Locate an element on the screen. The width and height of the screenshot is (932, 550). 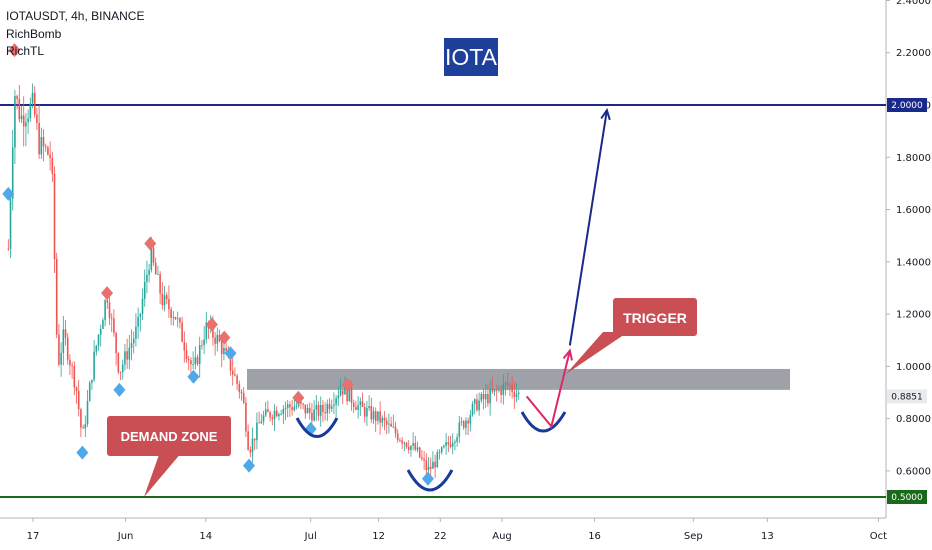
current-price-tag-label: 0.8851 is located at coordinates (907, 397).